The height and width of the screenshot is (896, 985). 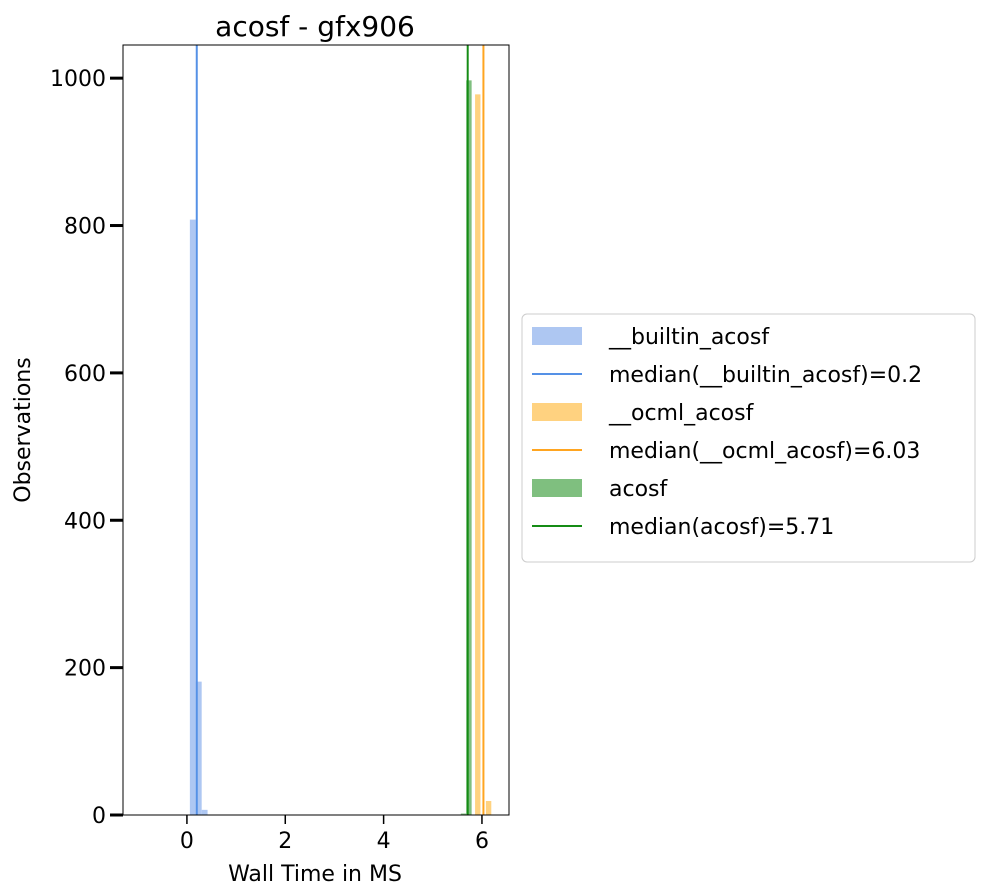 What do you see at coordinates (85, 374) in the screenshot?
I see `y-tick-label: 600` at bounding box center [85, 374].